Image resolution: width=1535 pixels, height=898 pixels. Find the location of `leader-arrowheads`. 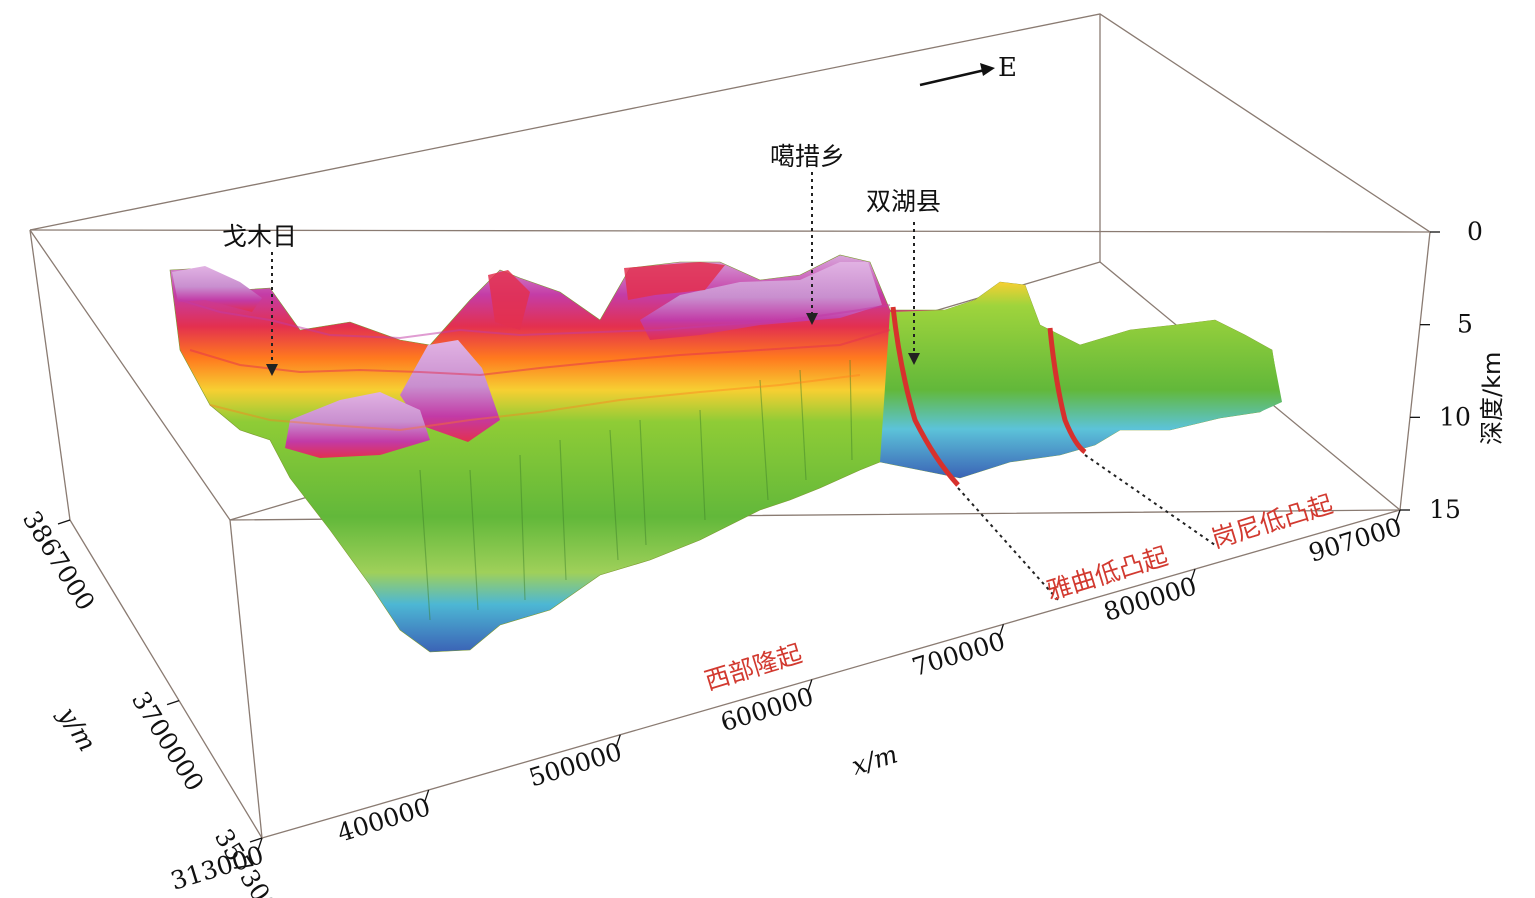

leader-arrowheads is located at coordinates (593, 344).